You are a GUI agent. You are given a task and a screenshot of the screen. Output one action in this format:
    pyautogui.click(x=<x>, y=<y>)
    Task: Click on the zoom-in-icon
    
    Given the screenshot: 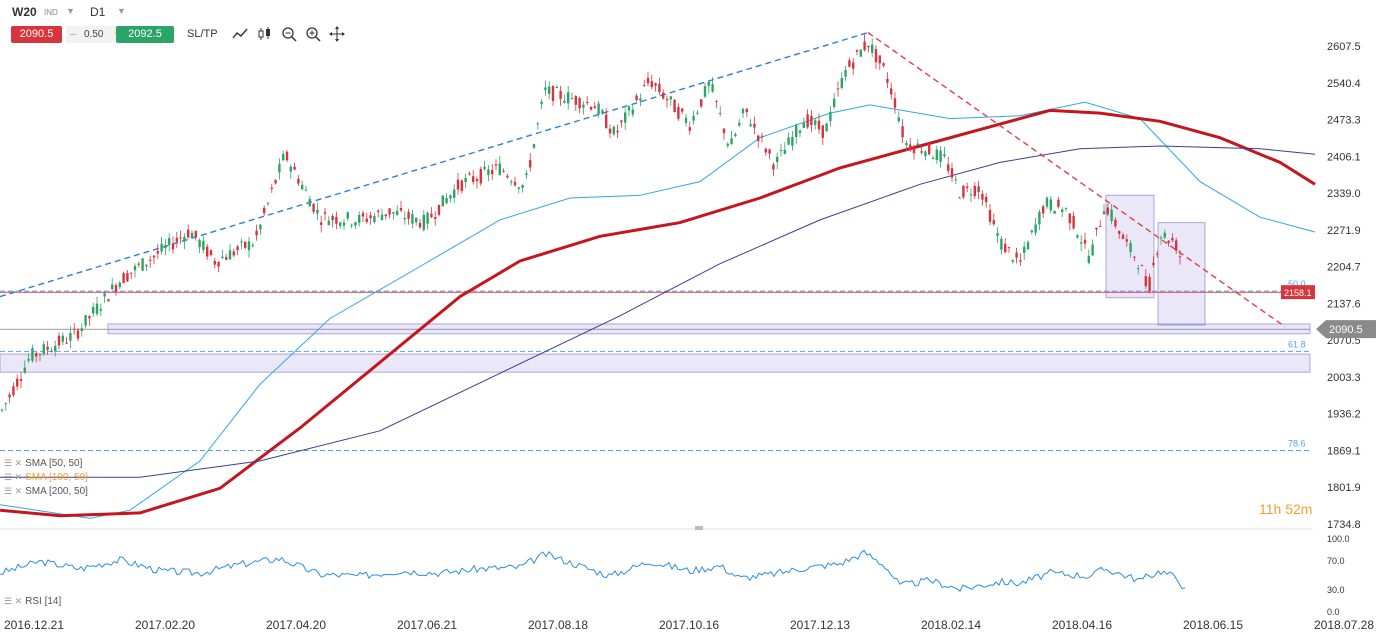 What is the action you would take?
    pyautogui.click(x=313, y=34)
    